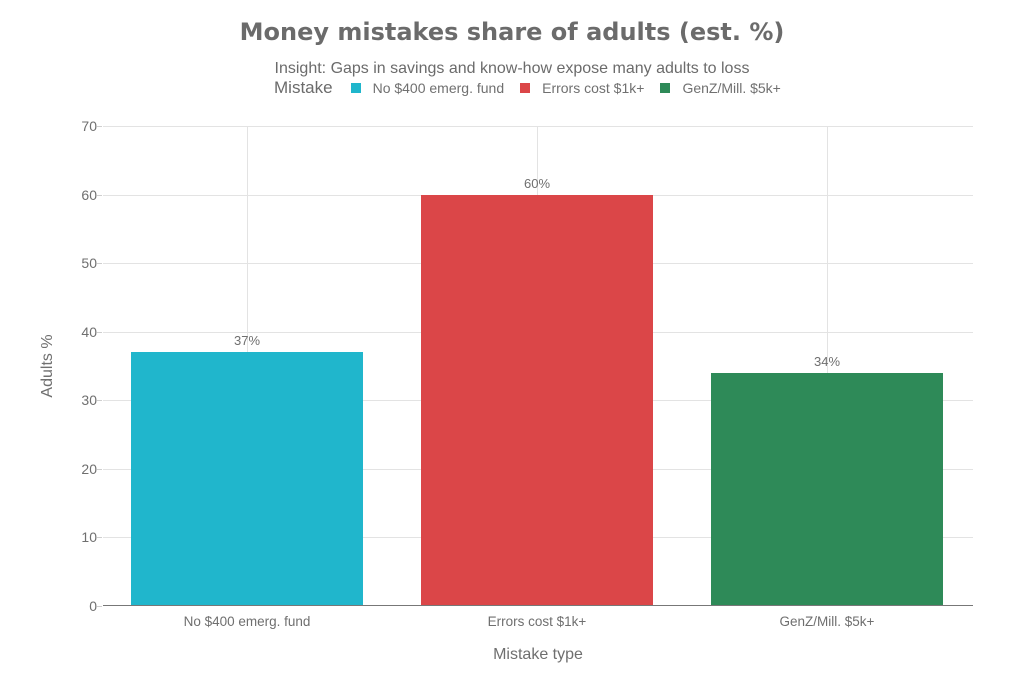  What do you see at coordinates (538, 605) in the screenshot?
I see `x-axis-line` at bounding box center [538, 605].